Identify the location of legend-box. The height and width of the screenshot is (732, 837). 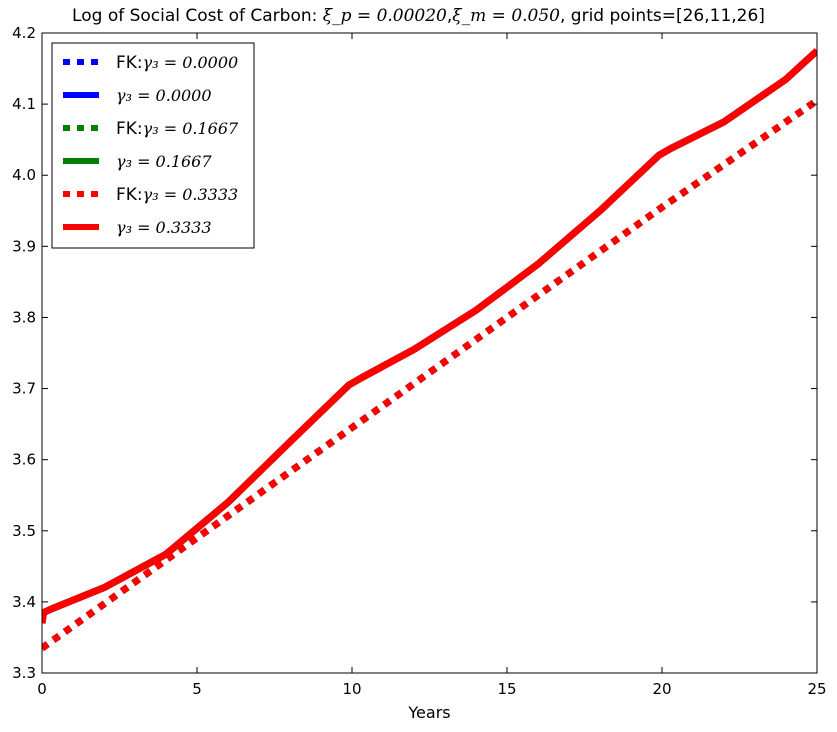
(153, 145).